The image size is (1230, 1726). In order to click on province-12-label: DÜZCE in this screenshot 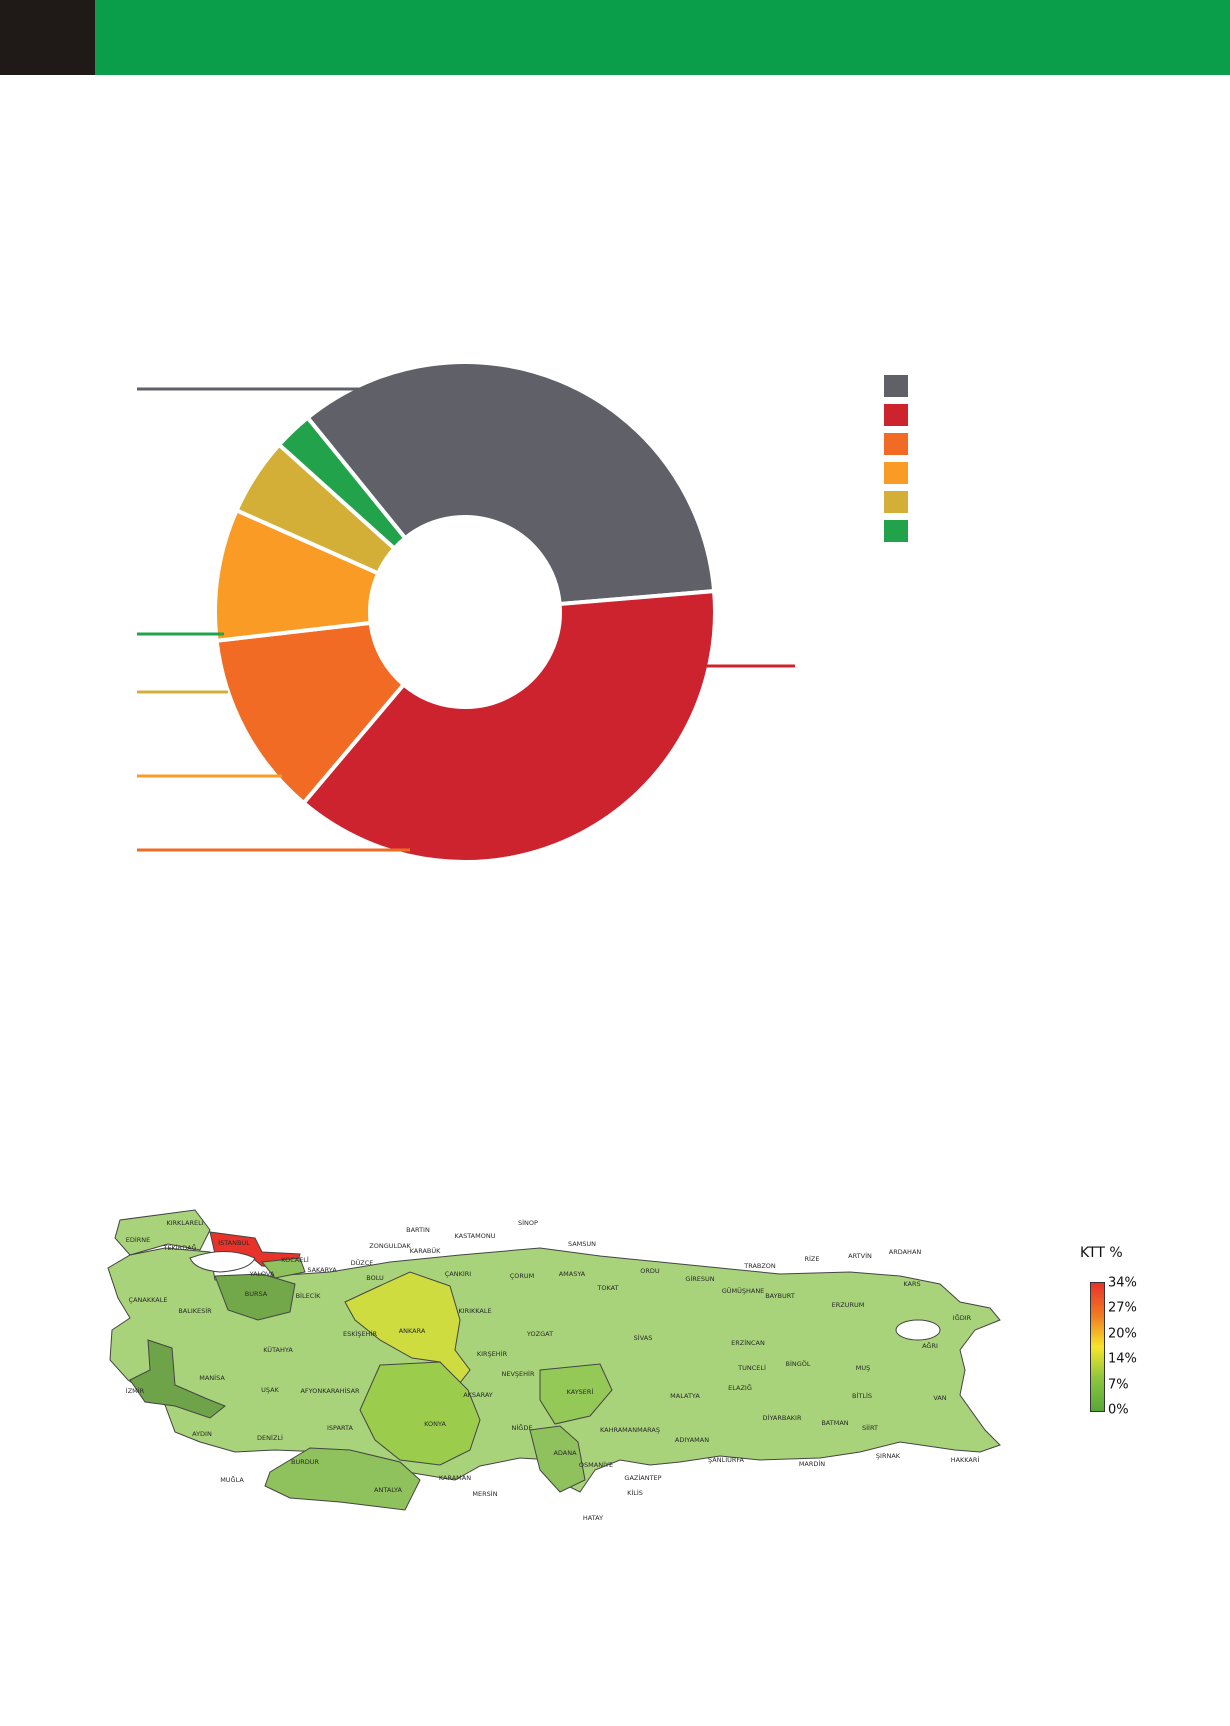, I will do `click(362, 1262)`.